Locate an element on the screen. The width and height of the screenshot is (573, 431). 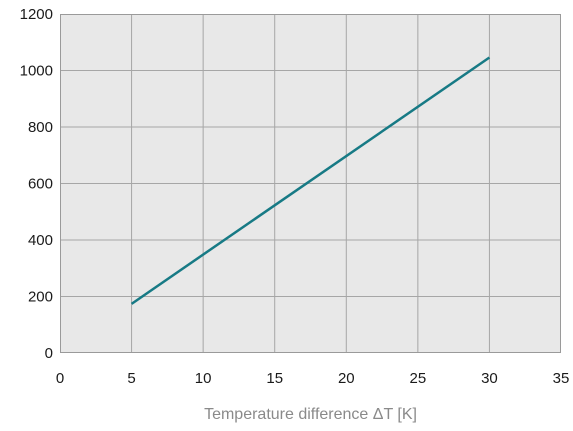
y-axis-tick-labels: 0 200 400 600 800 1000 1200 is located at coordinates (36, 184).